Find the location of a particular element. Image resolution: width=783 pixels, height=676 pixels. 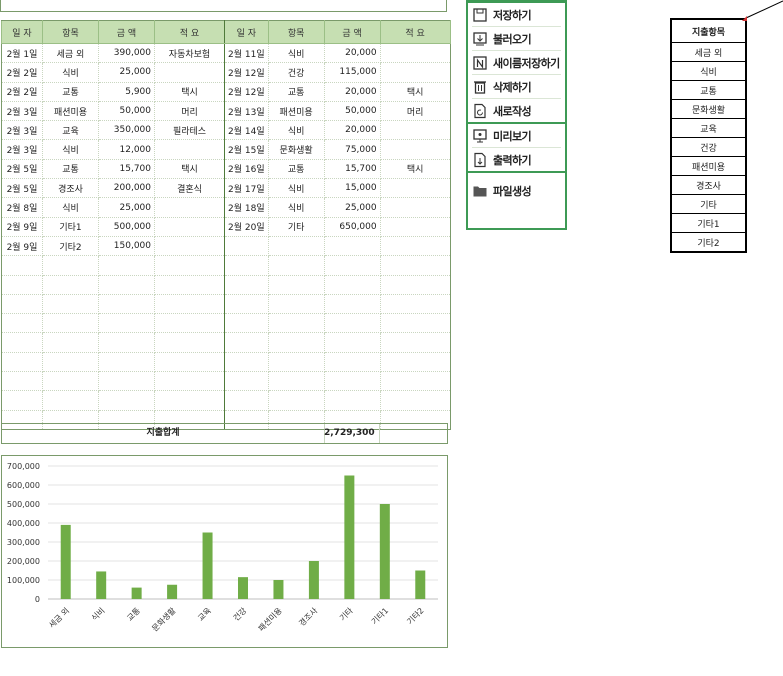

cell-date: 2월 12일 is located at coordinates (246, 72).